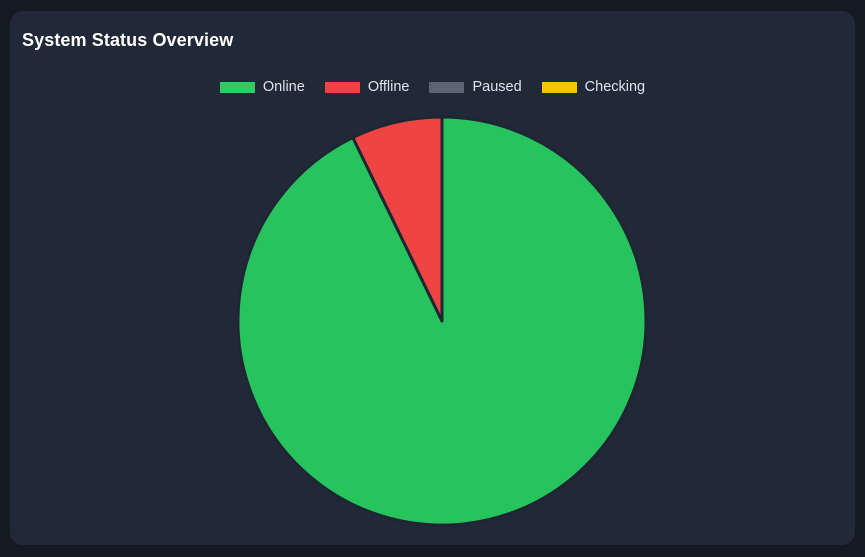  Describe the element at coordinates (342, 87) in the screenshot. I see `legend-swatch-offline` at that location.